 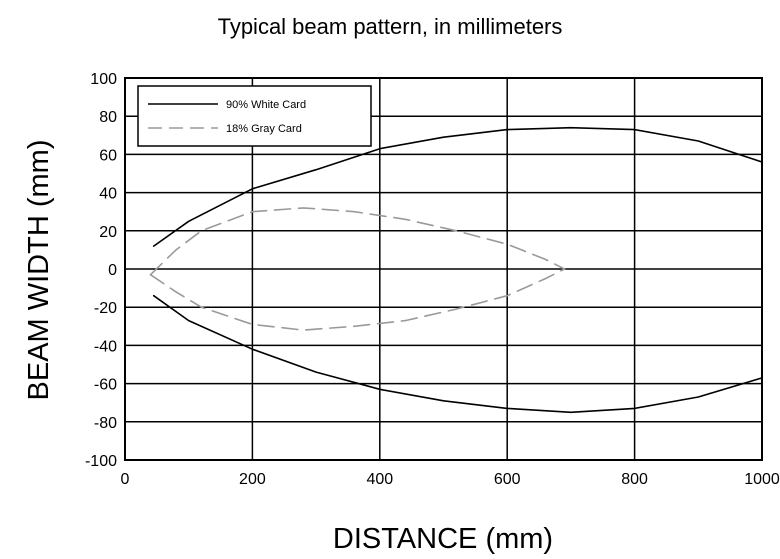 What do you see at coordinates (634, 479) in the screenshot?
I see `x-tick-label: 800` at bounding box center [634, 479].